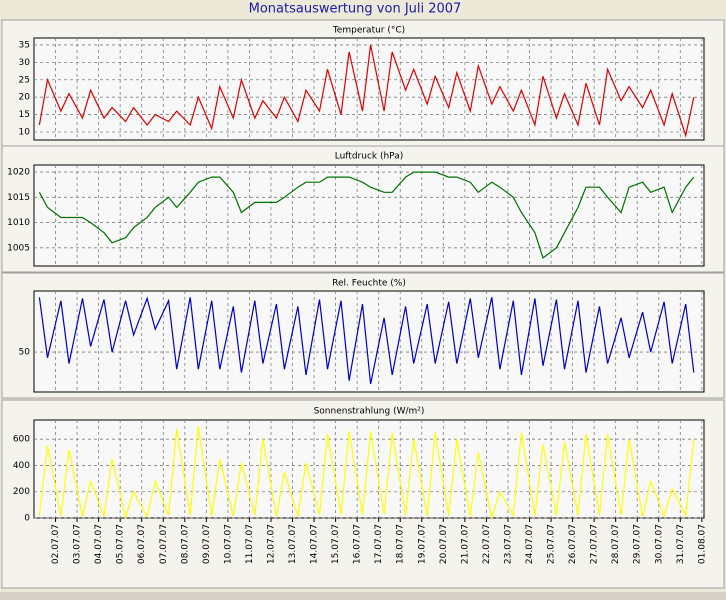  What do you see at coordinates (681, 544) in the screenshot?
I see `x-tick-label: 31.07.07` at bounding box center [681, 544].